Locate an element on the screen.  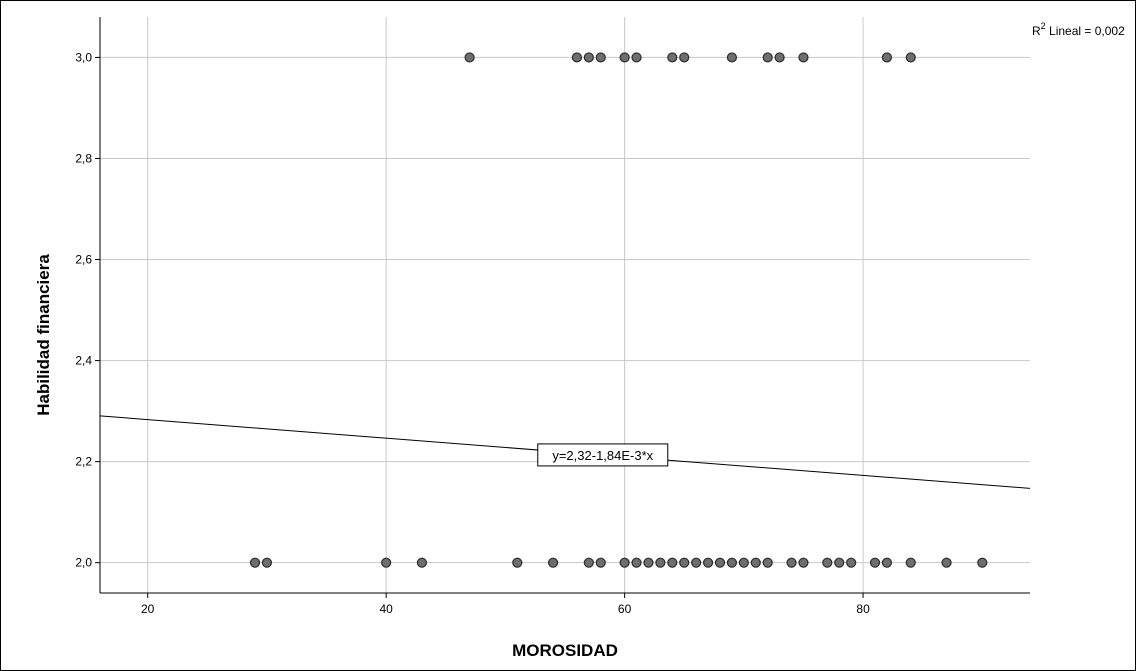
y-axis-title: Habilidad financiera is located at coordinates (43, 335).